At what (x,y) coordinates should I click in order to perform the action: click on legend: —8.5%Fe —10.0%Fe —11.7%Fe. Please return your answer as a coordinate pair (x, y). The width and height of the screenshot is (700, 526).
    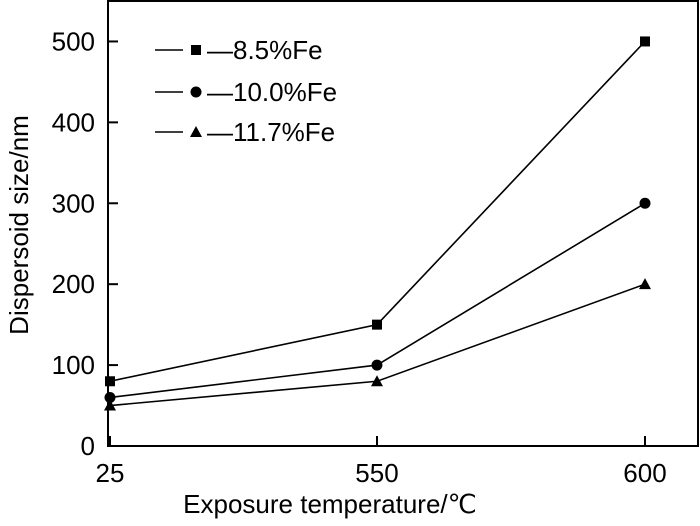
    Looking at the image, I should click on (246, 91).